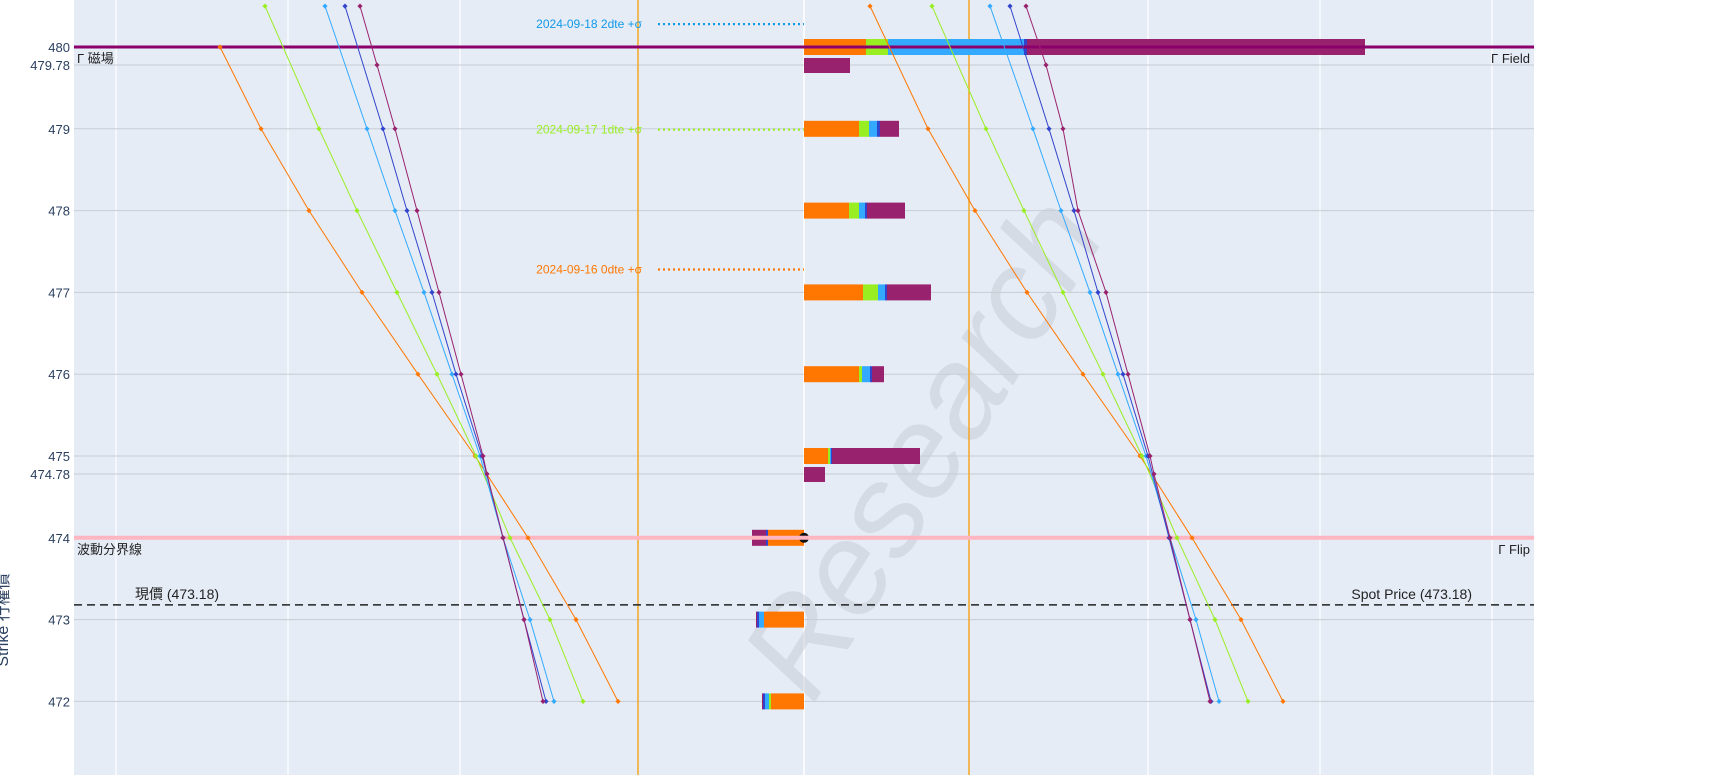 Image resolution: width=1726 pixels, height=780 pixels. What do you see at coordinates (1510, 58) in the screenshot?
I see `gamma-field-label-right: Γ Field` at bounding box center [1510, 58].